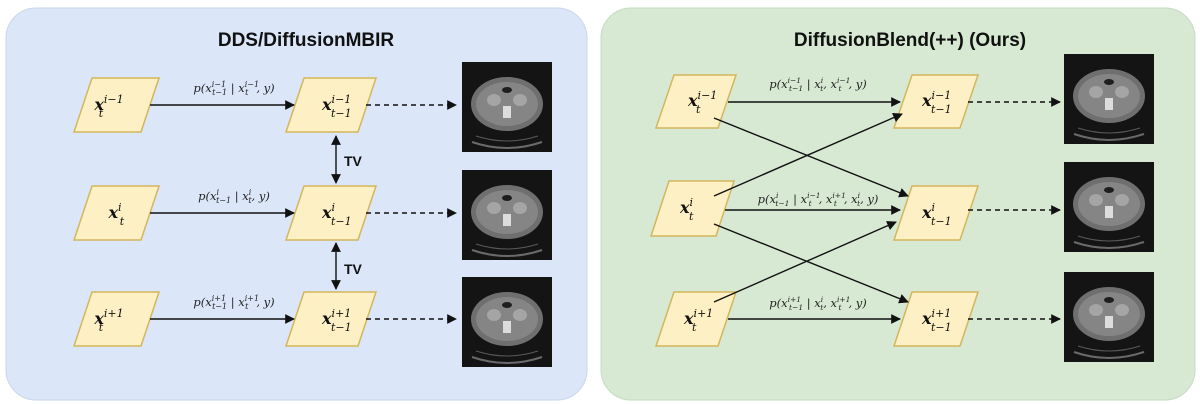 The height and width of the screenshot is (404, 1200). What do you see at coordinates (233, 88) in the screenshot?
I see `left-edge-label-top: p(xi−1 t−1 | xi−1 t, y)` at bounding box center [233, 88].